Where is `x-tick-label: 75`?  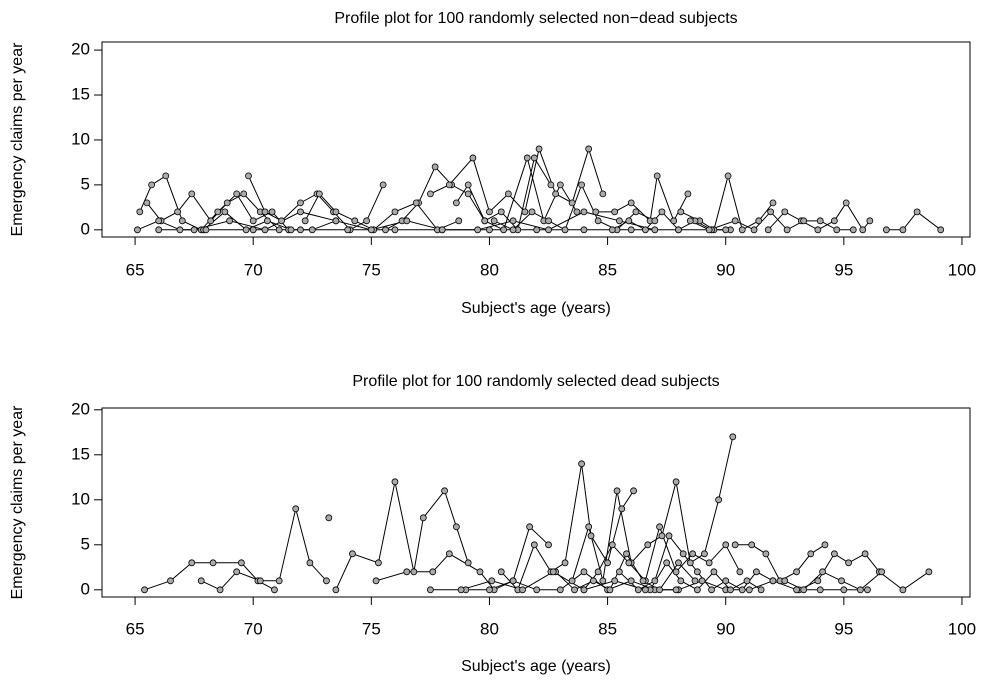 x-tick-label: 75 is located at coordinates (371, 628).